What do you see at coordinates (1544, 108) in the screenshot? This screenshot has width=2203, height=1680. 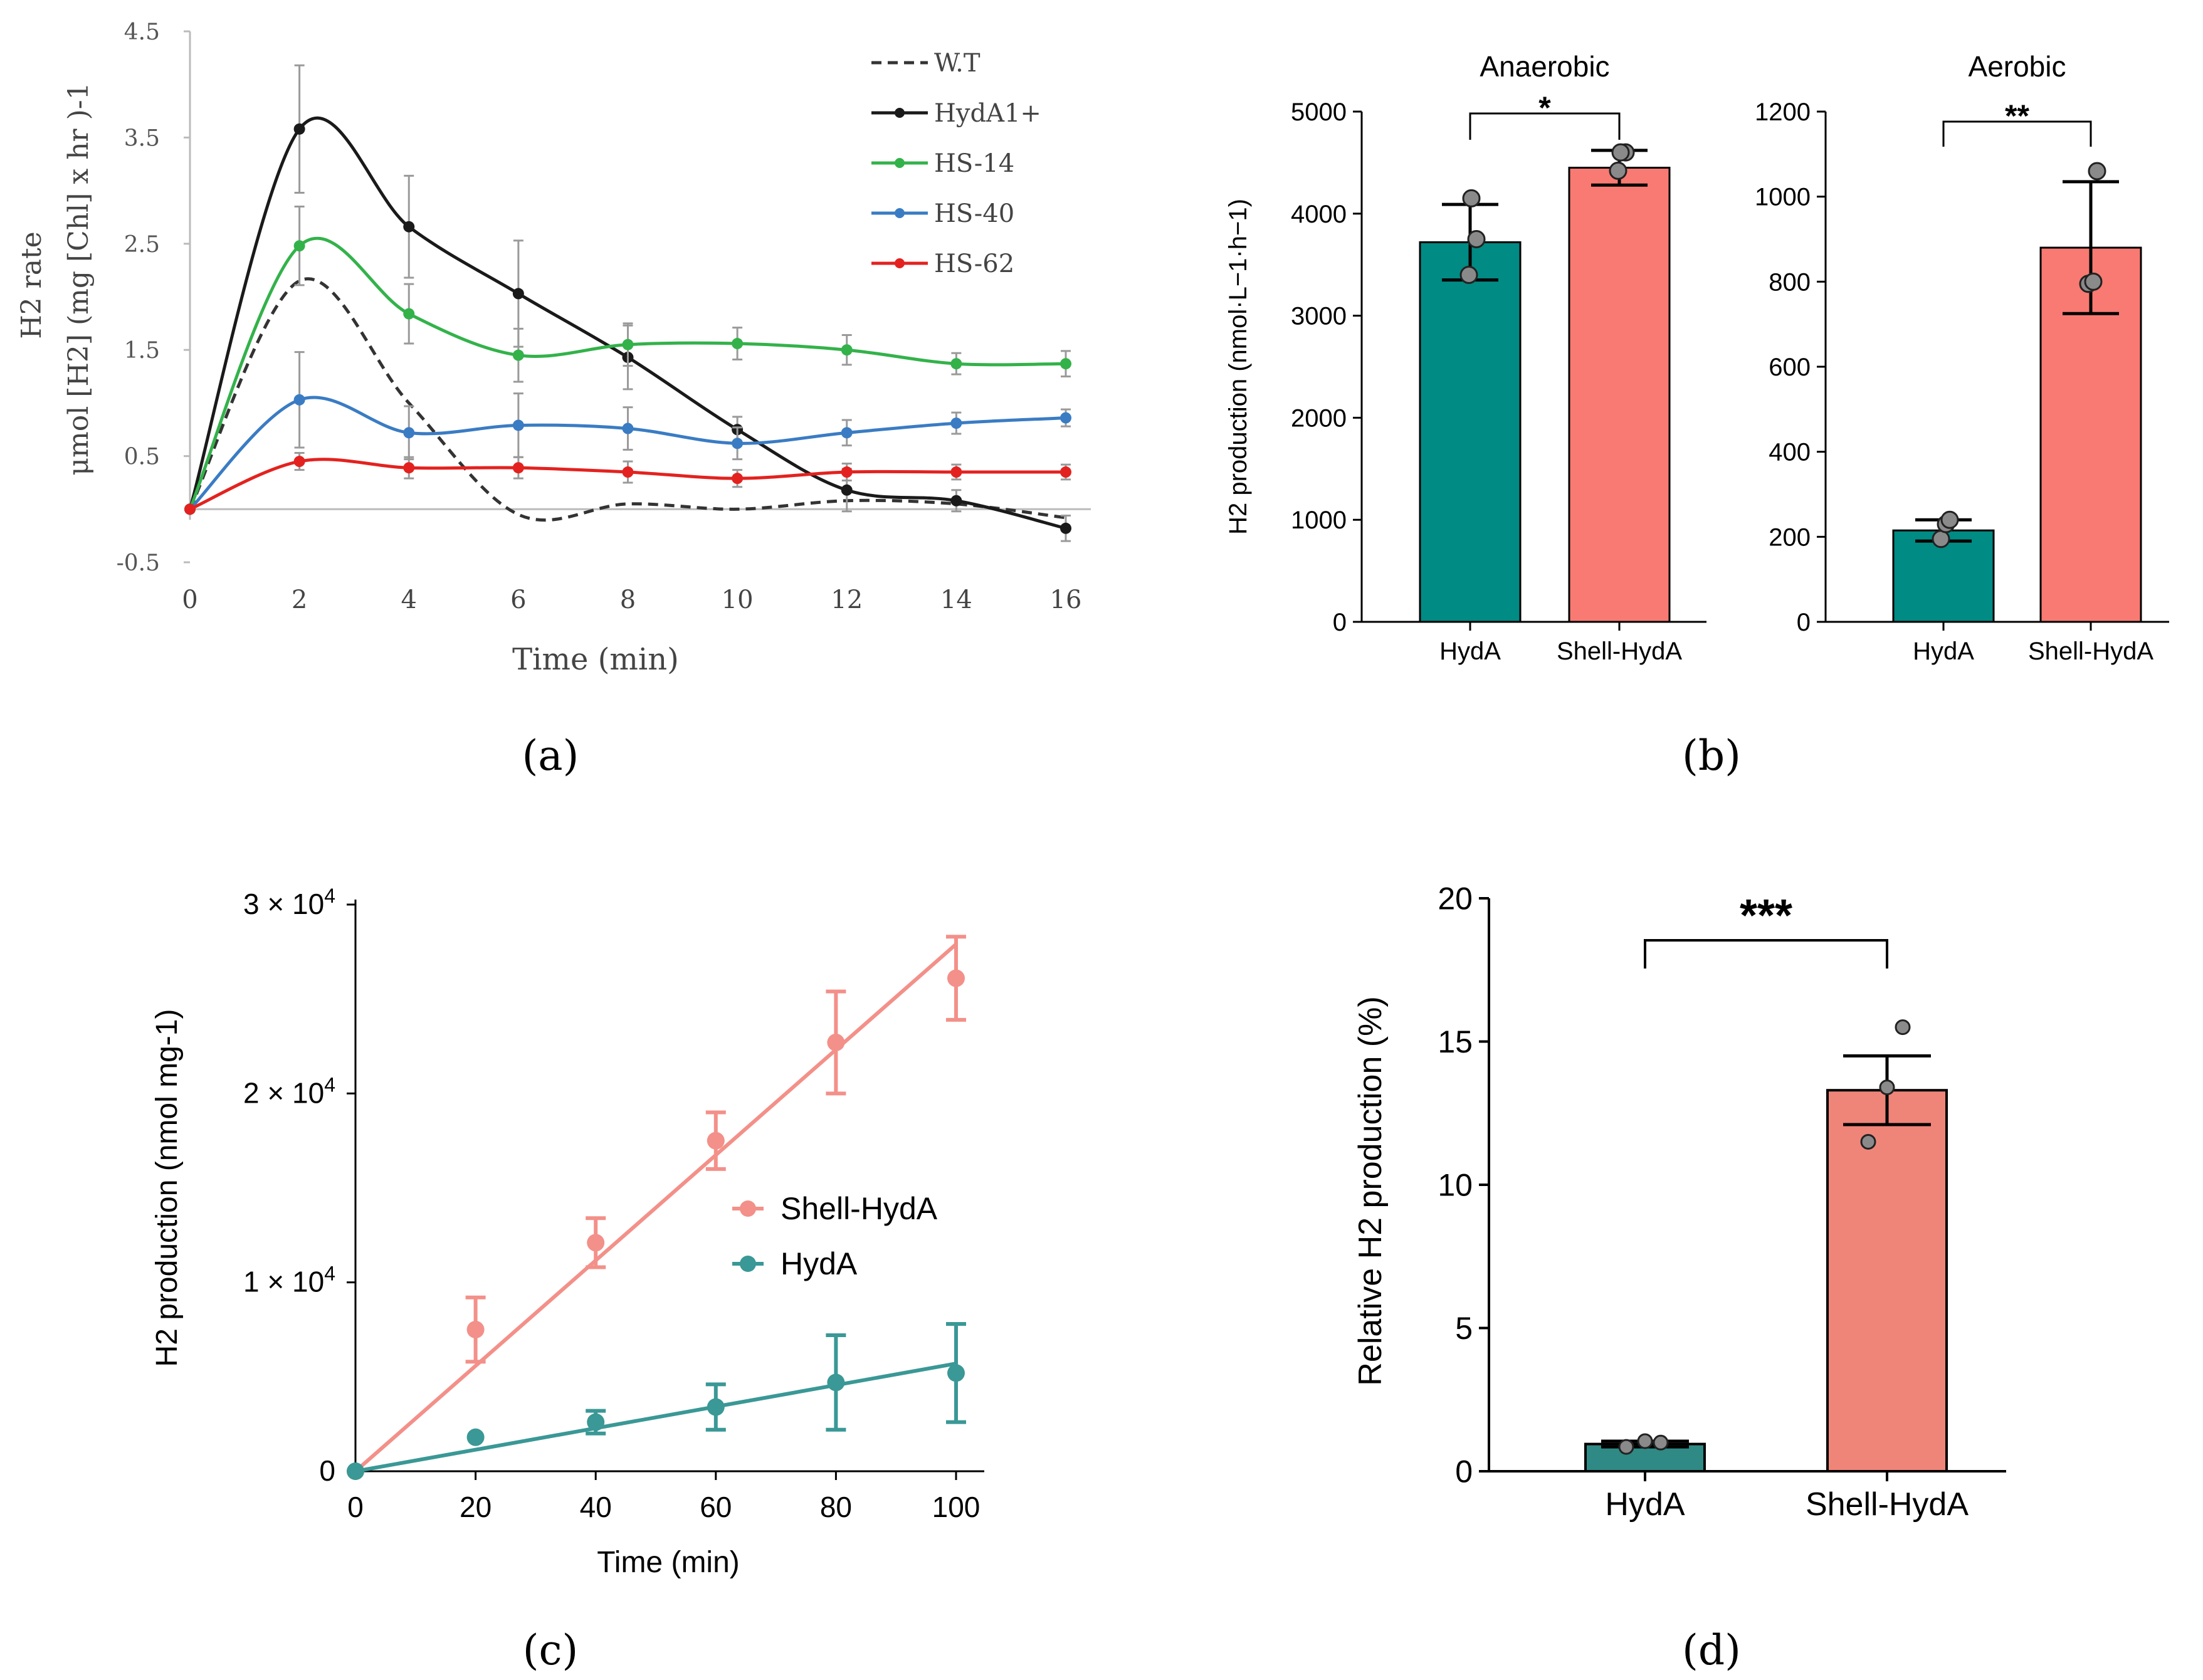 I see `significance-stars: *` at bounding box center [1544, 108].